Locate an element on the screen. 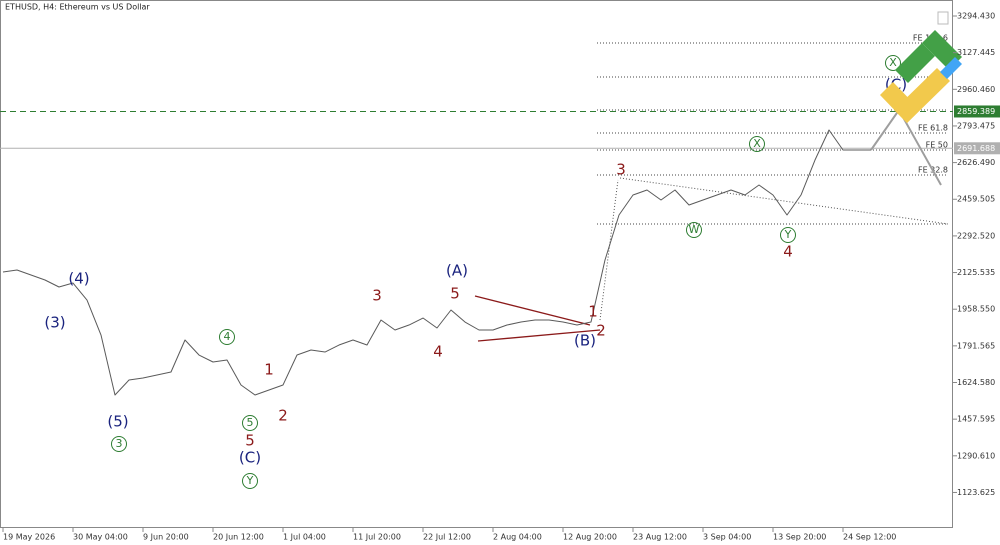 The image size is (1000, 545). wave-label: (C) is located at coordinates (250, 458).